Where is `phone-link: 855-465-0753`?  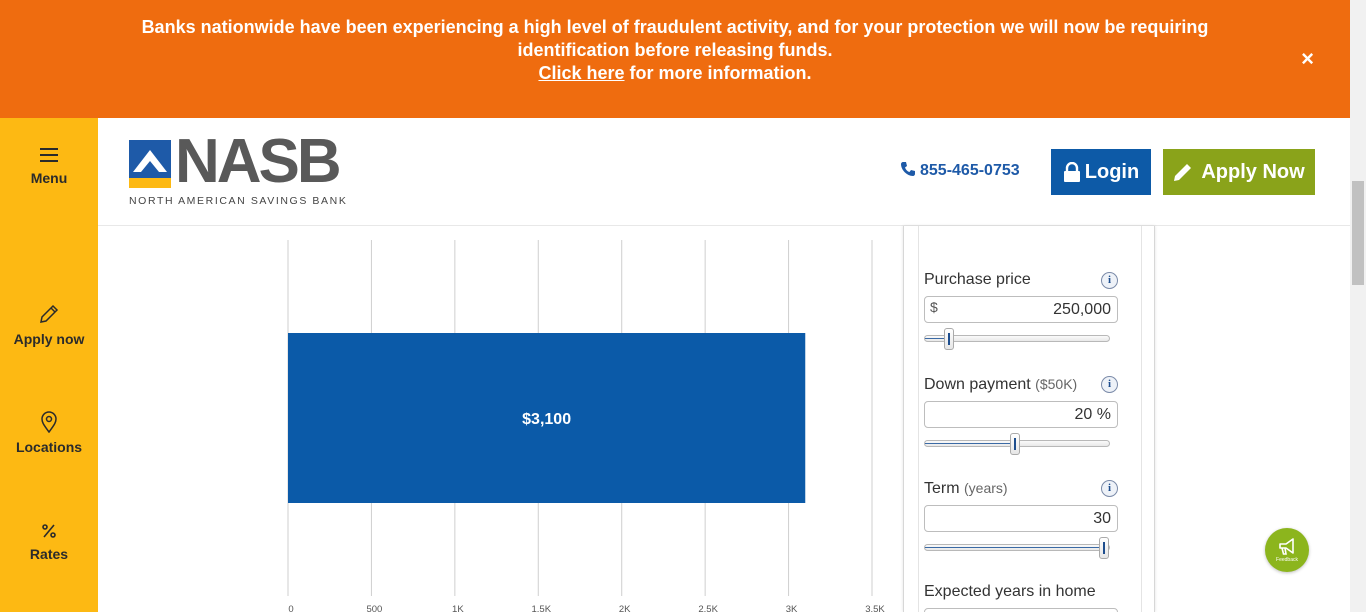
phone-link: 855-465-0753 is located at coordinates (960, 170).